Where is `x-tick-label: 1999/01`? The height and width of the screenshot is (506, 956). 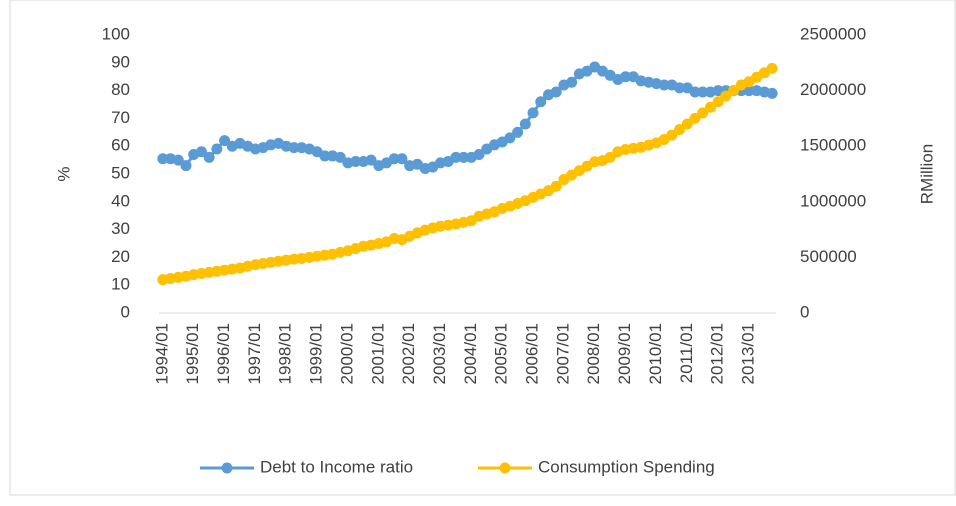 x-tick-label: 1999/01 is located at coordinates (316, 353).